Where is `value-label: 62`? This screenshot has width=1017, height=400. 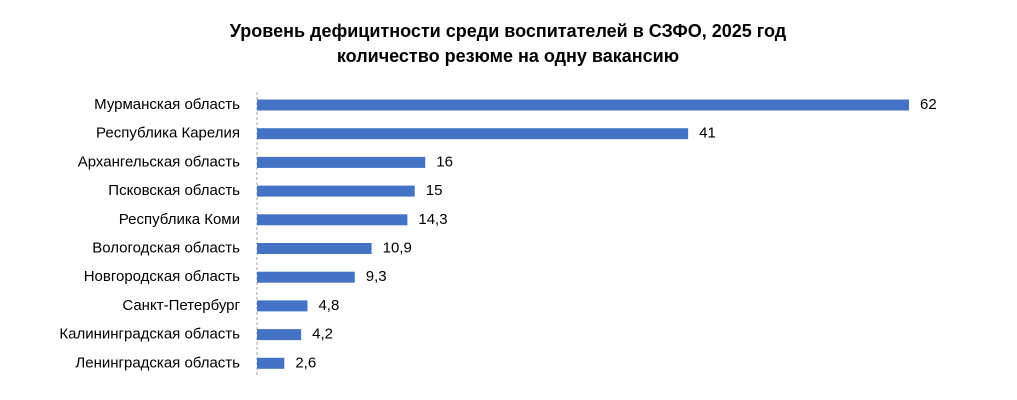 value-label: 62 is located at coordinates (928, 104).